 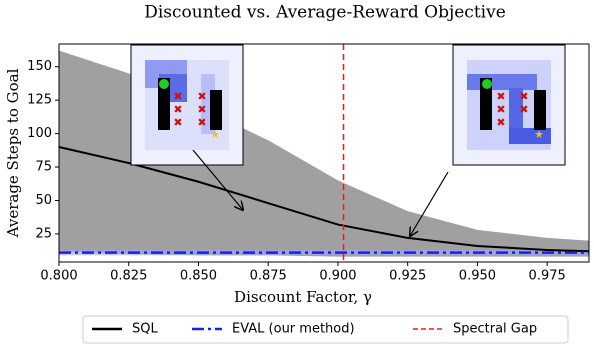 What do you see at coordinates (13, 153) in the screenshot?
I see `y-axis-label: Average Steps to Goal` at bounding box center [13, 153].